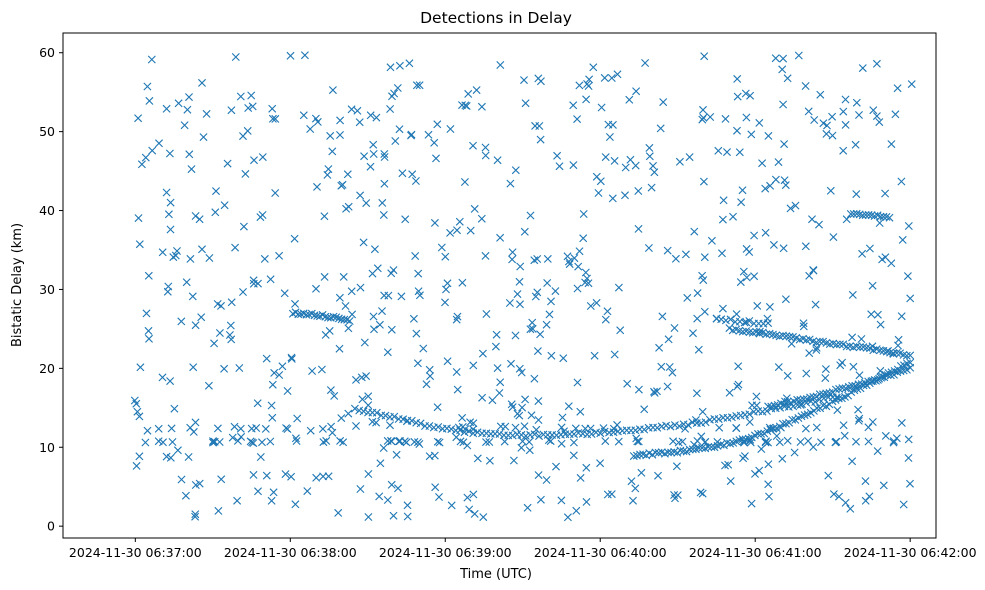 The height and width of the screenshot is (590, 985). Describe the element at coordinates (910, 552) in the screenshot. I see `x-tick-label: 2024-11-30 06:42:00` at that location.